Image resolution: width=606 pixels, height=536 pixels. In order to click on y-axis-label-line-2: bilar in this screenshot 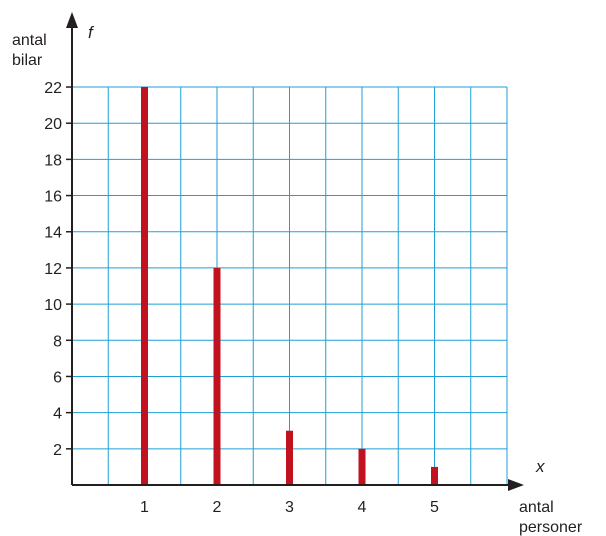, I will do `click(27, 60)`.